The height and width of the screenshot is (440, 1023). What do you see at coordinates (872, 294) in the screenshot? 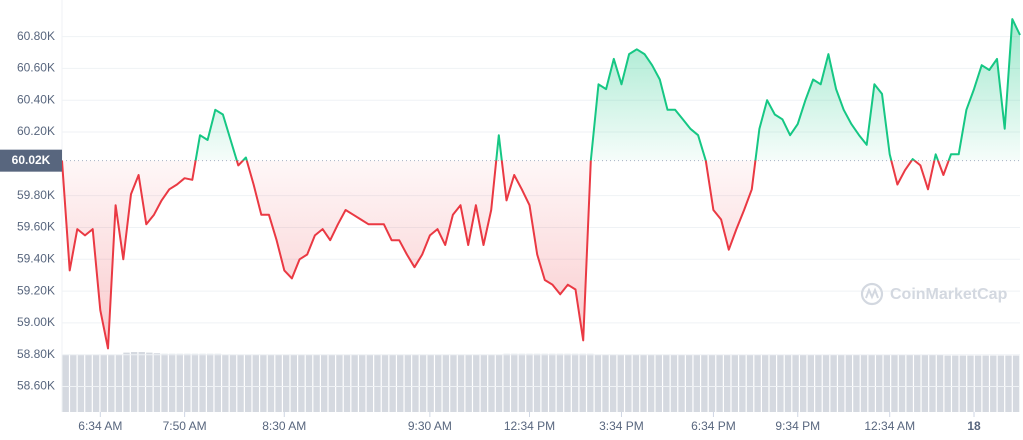
I see `watermark-logo` at bounding box center [872, 294].